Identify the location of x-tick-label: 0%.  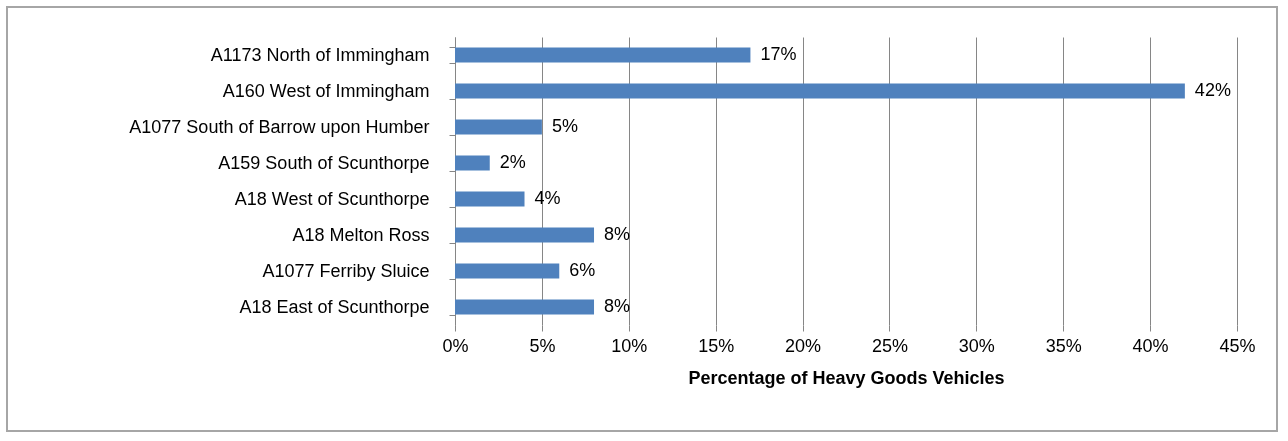
(455, 345).